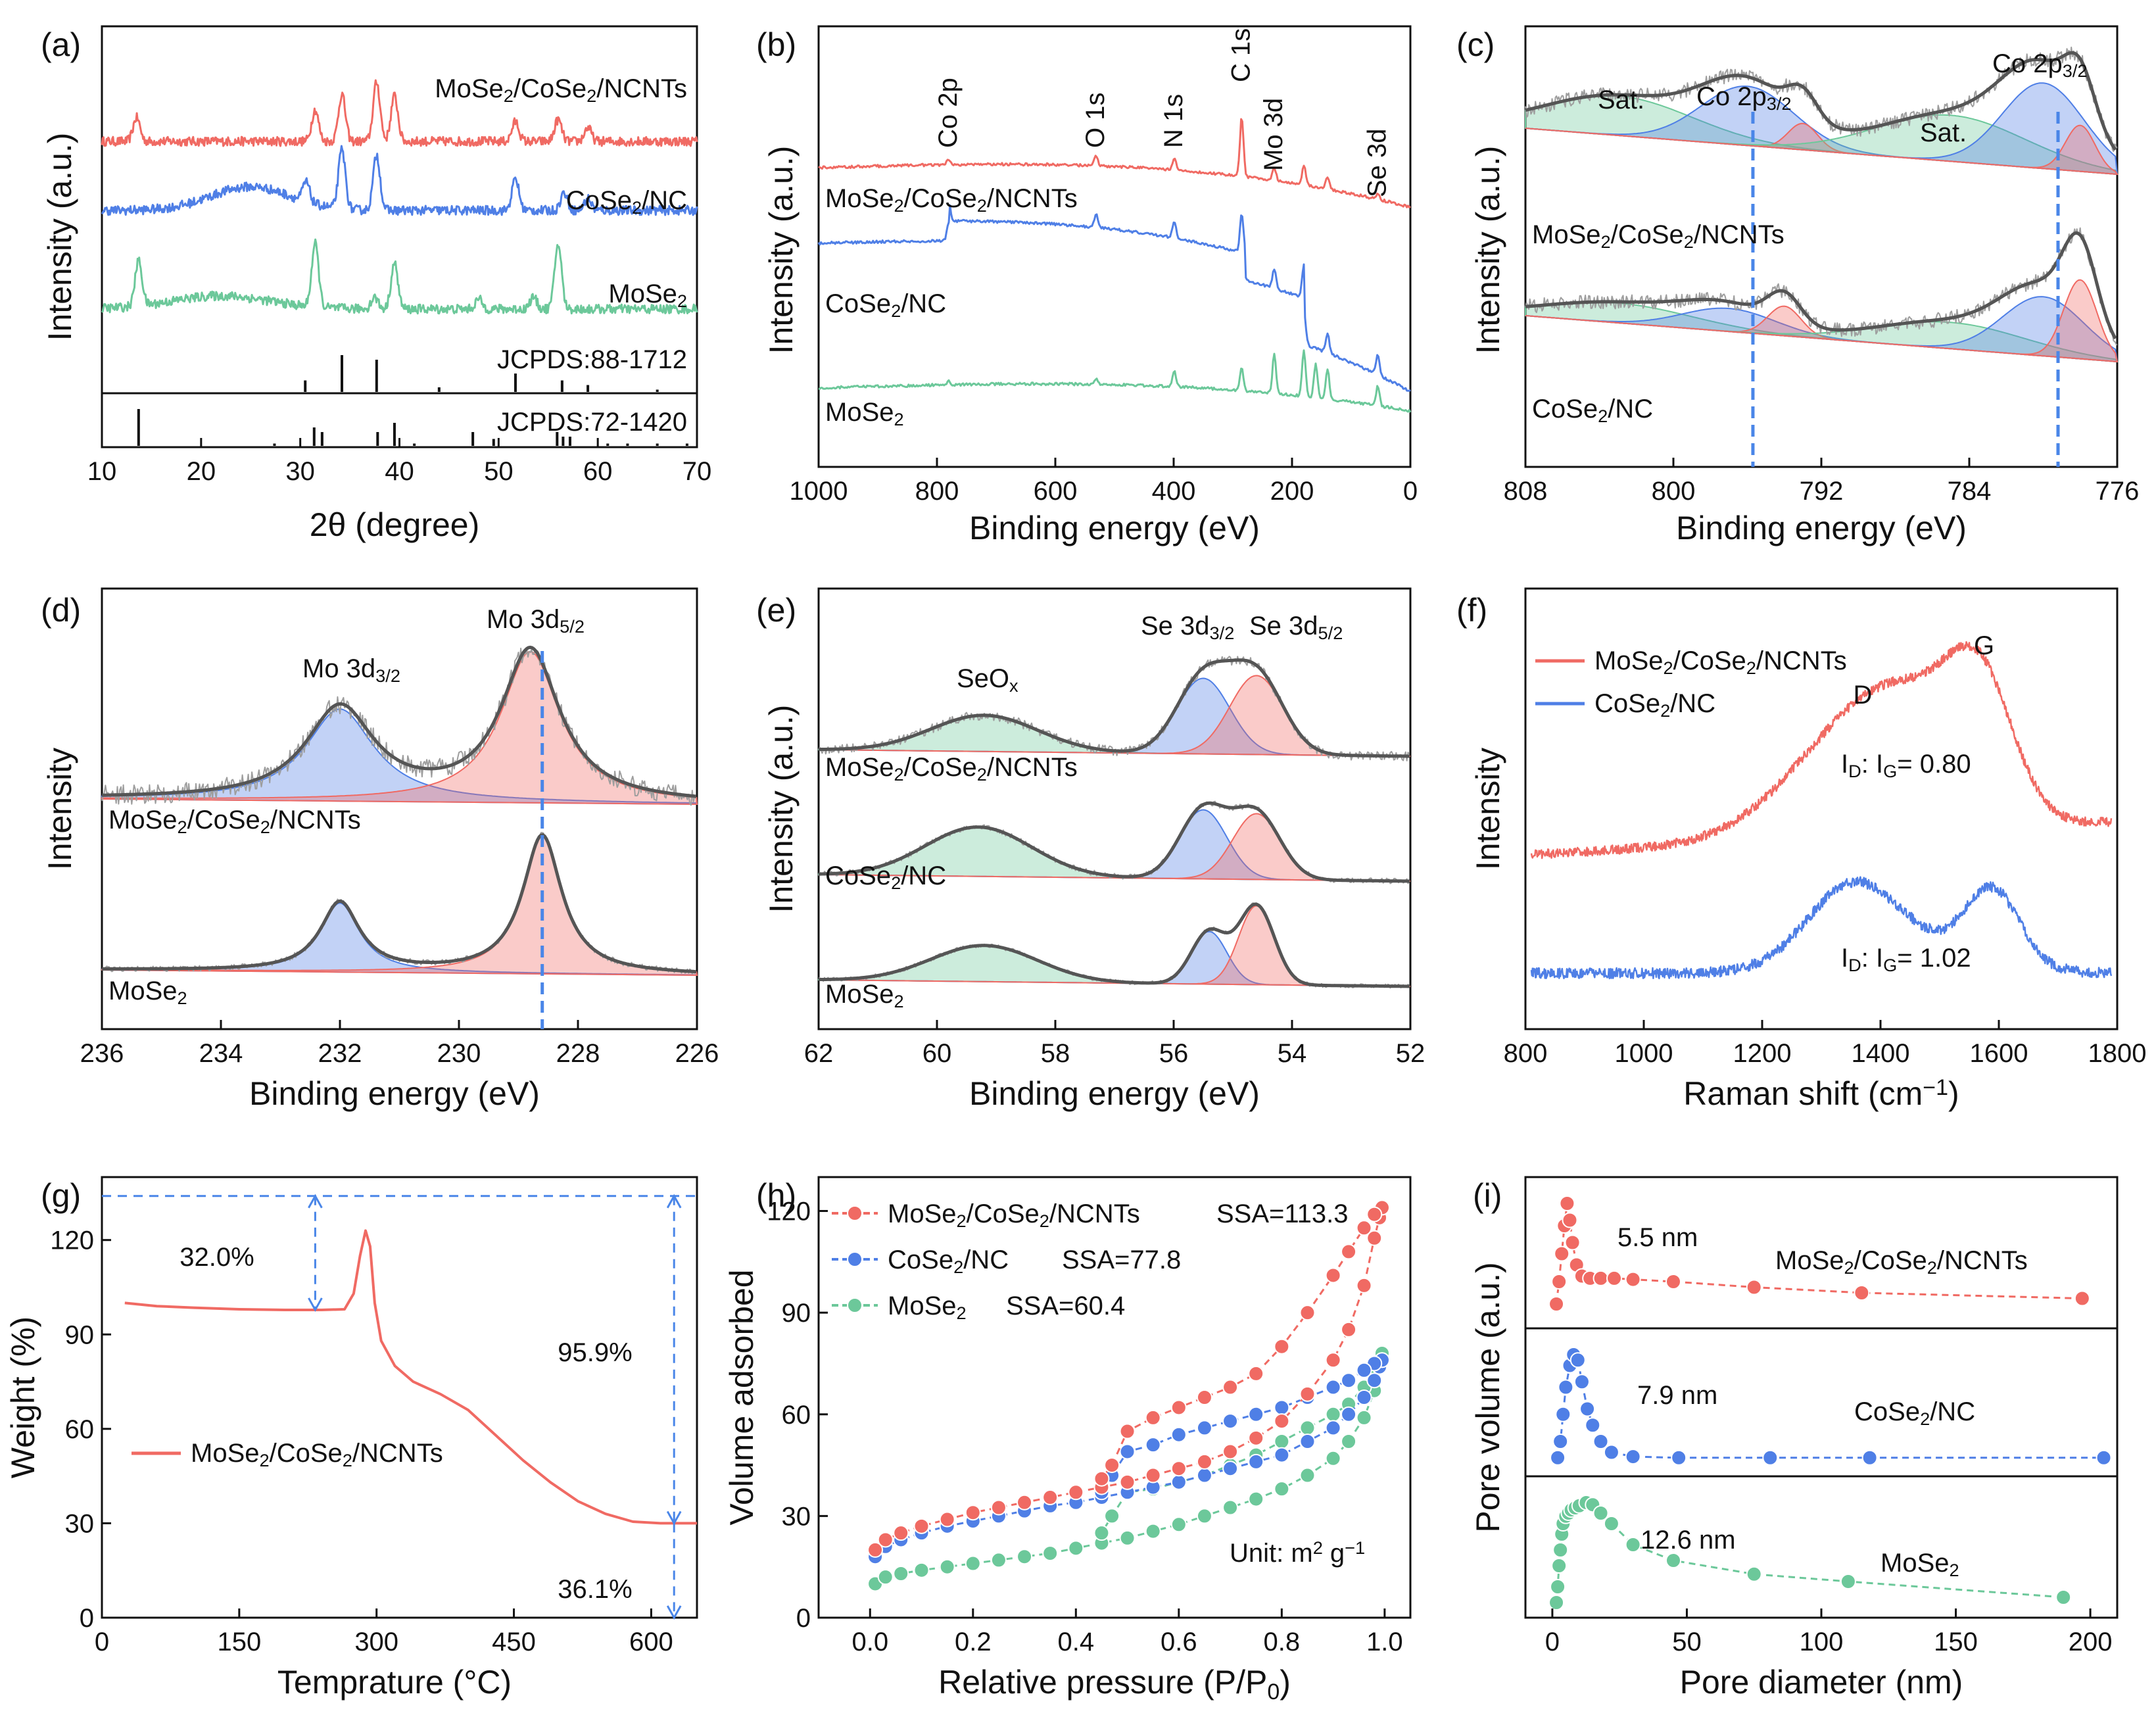 Image resolution: width=2156 pixels, height=1715 pixels. What do you see at coordinates (509, 95) in the screenshot?
I see `panel-a-label-composite-part: 2` at bounding box center [509, 95].